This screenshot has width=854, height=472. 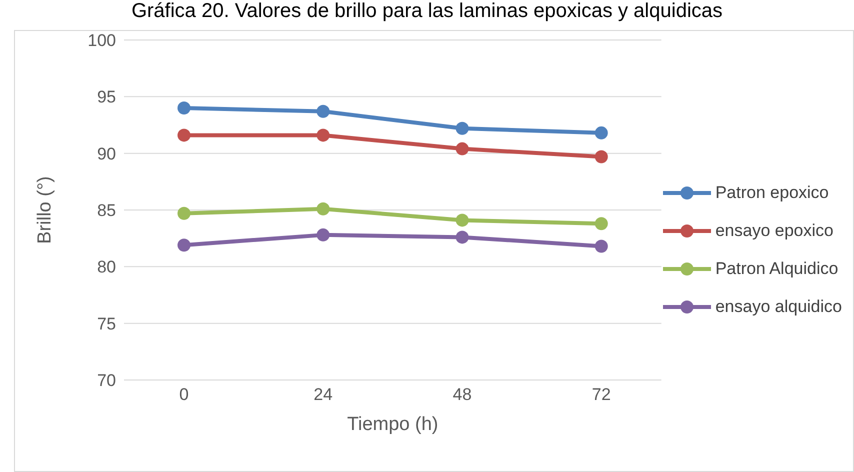 I want to click on chart-title: Gráfica 20. Valores de brillo para las laminas epoxicas y alquidicas, so click(x=427, y=11).